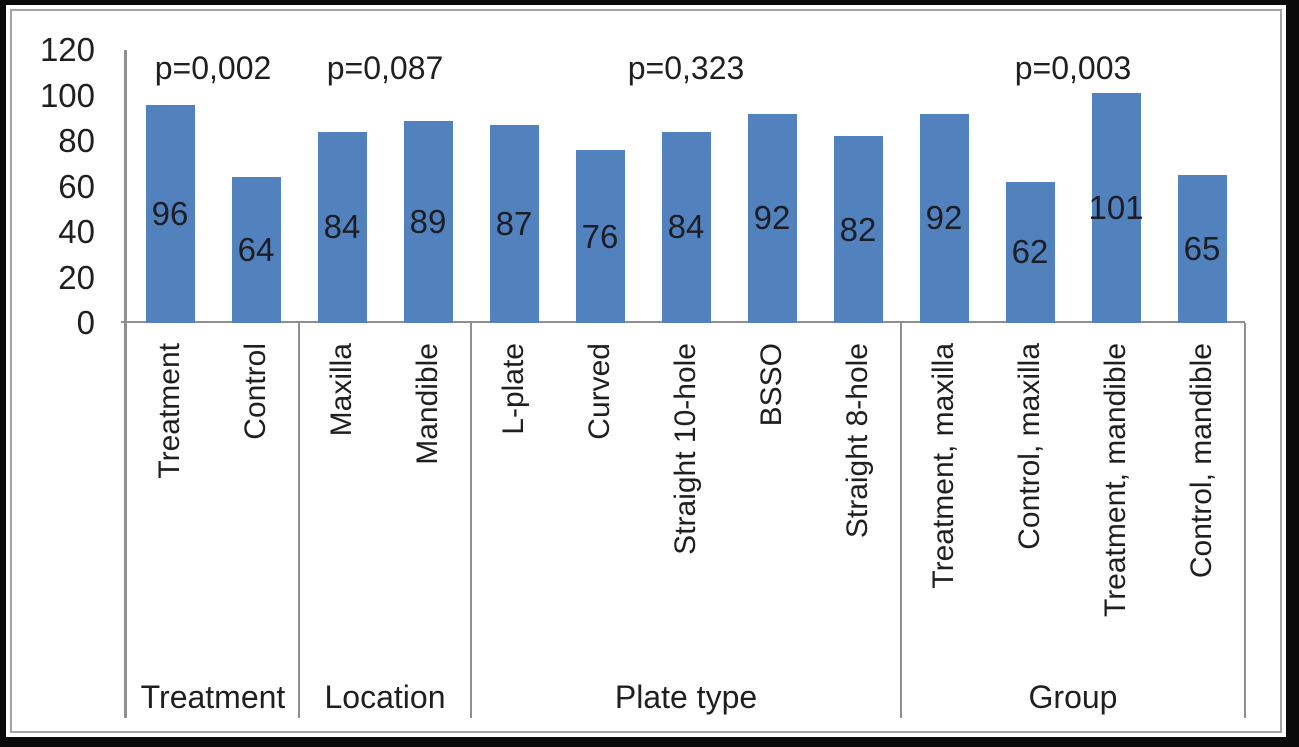 The image size is (1299, 747). Describe the element at coordinates (857, 441) in the screenshot. I see `category-label: Straight 8-hole` at that location.